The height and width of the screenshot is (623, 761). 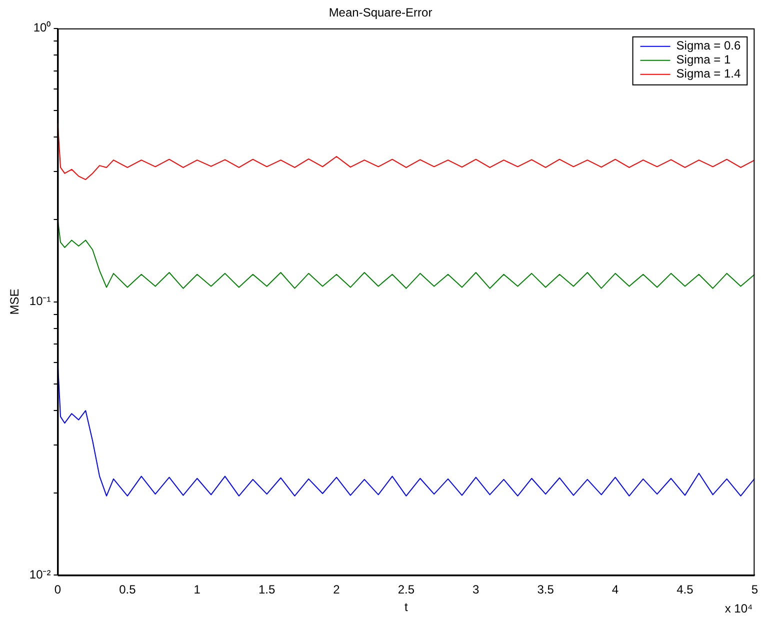 I want to click on x-tick-label: 1, so click(x=197, y=589).